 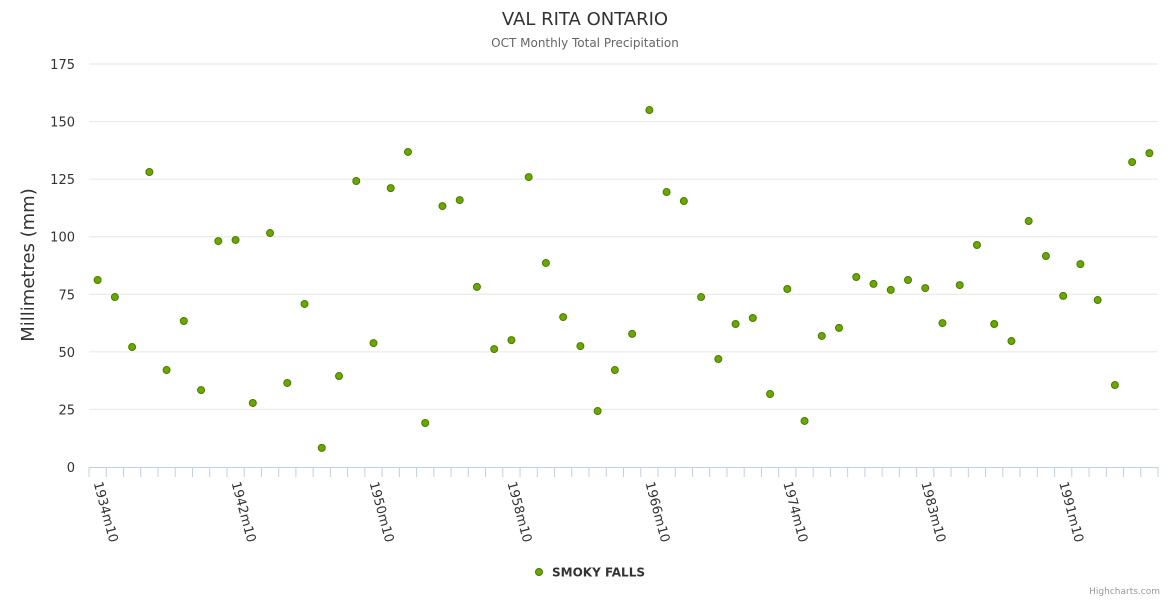 What do you see at coordinates (66, 410) in the screenshot?
I see `y-tick-label: 25` at bounding box center [66, 410].